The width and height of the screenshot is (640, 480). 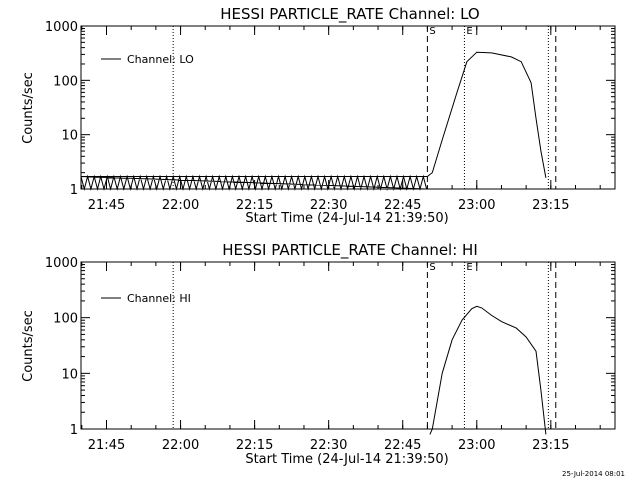 I want to click on series-line-hi, so click(x=488, y=370).